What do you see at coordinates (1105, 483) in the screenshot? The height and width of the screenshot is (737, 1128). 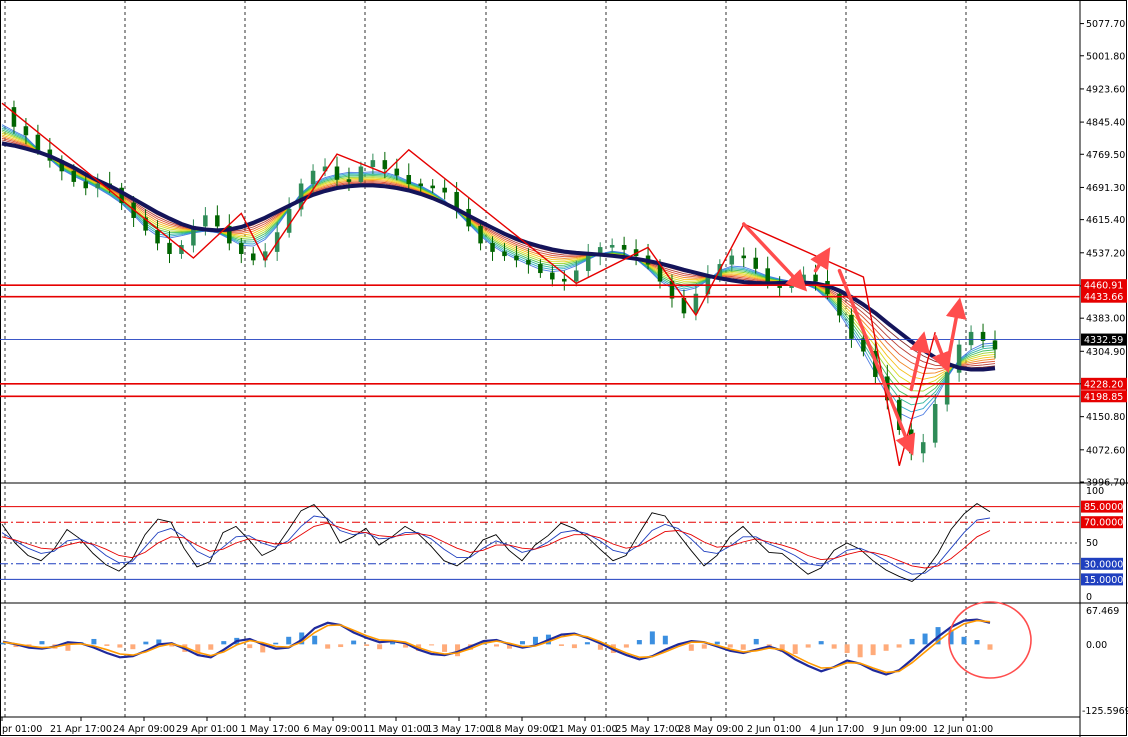 I see `price-tick-label: 3996.70` at bounding box center [1105, 483].